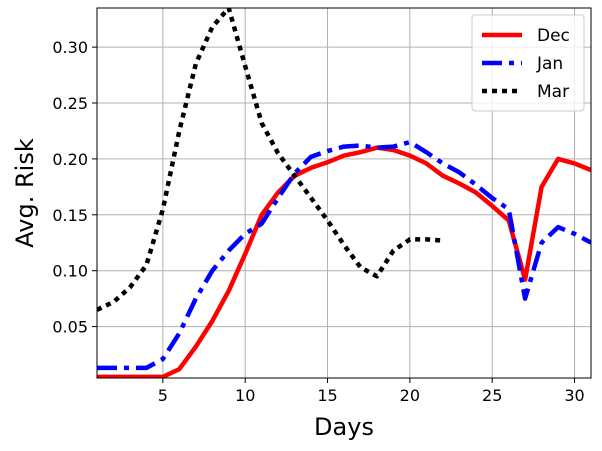  I want to click on legend-items: Dec Jan Mar, so click(526, 64).